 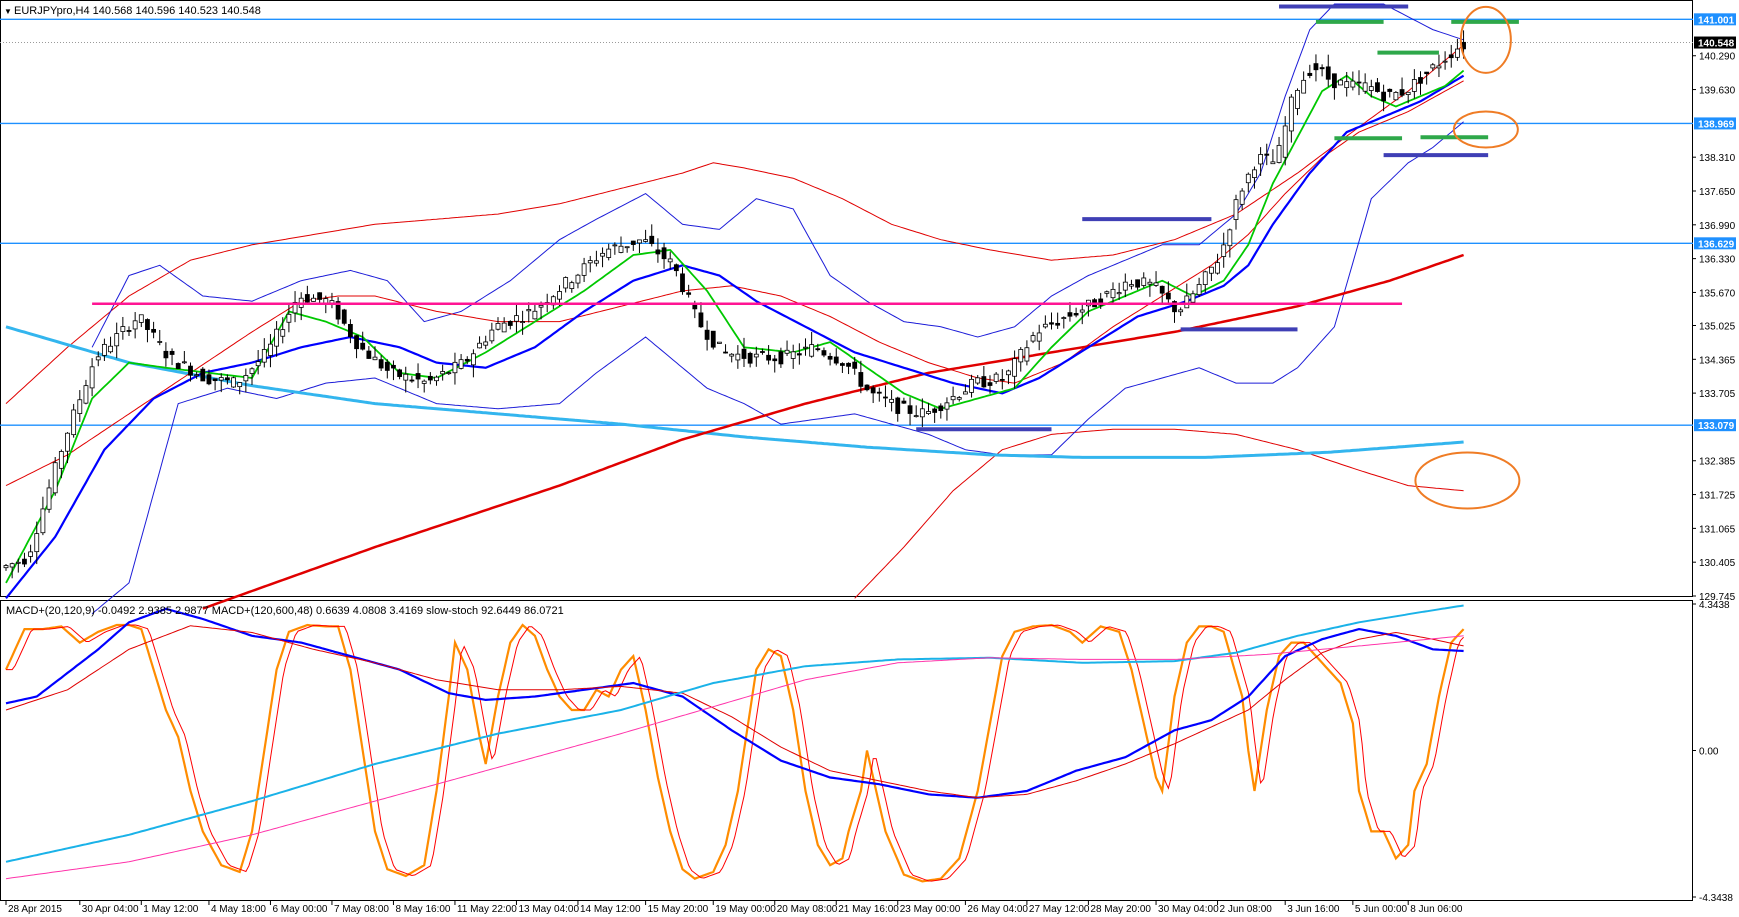 I want to click on time-label: 30 Apr 04:00, so click(x=110, y=909).